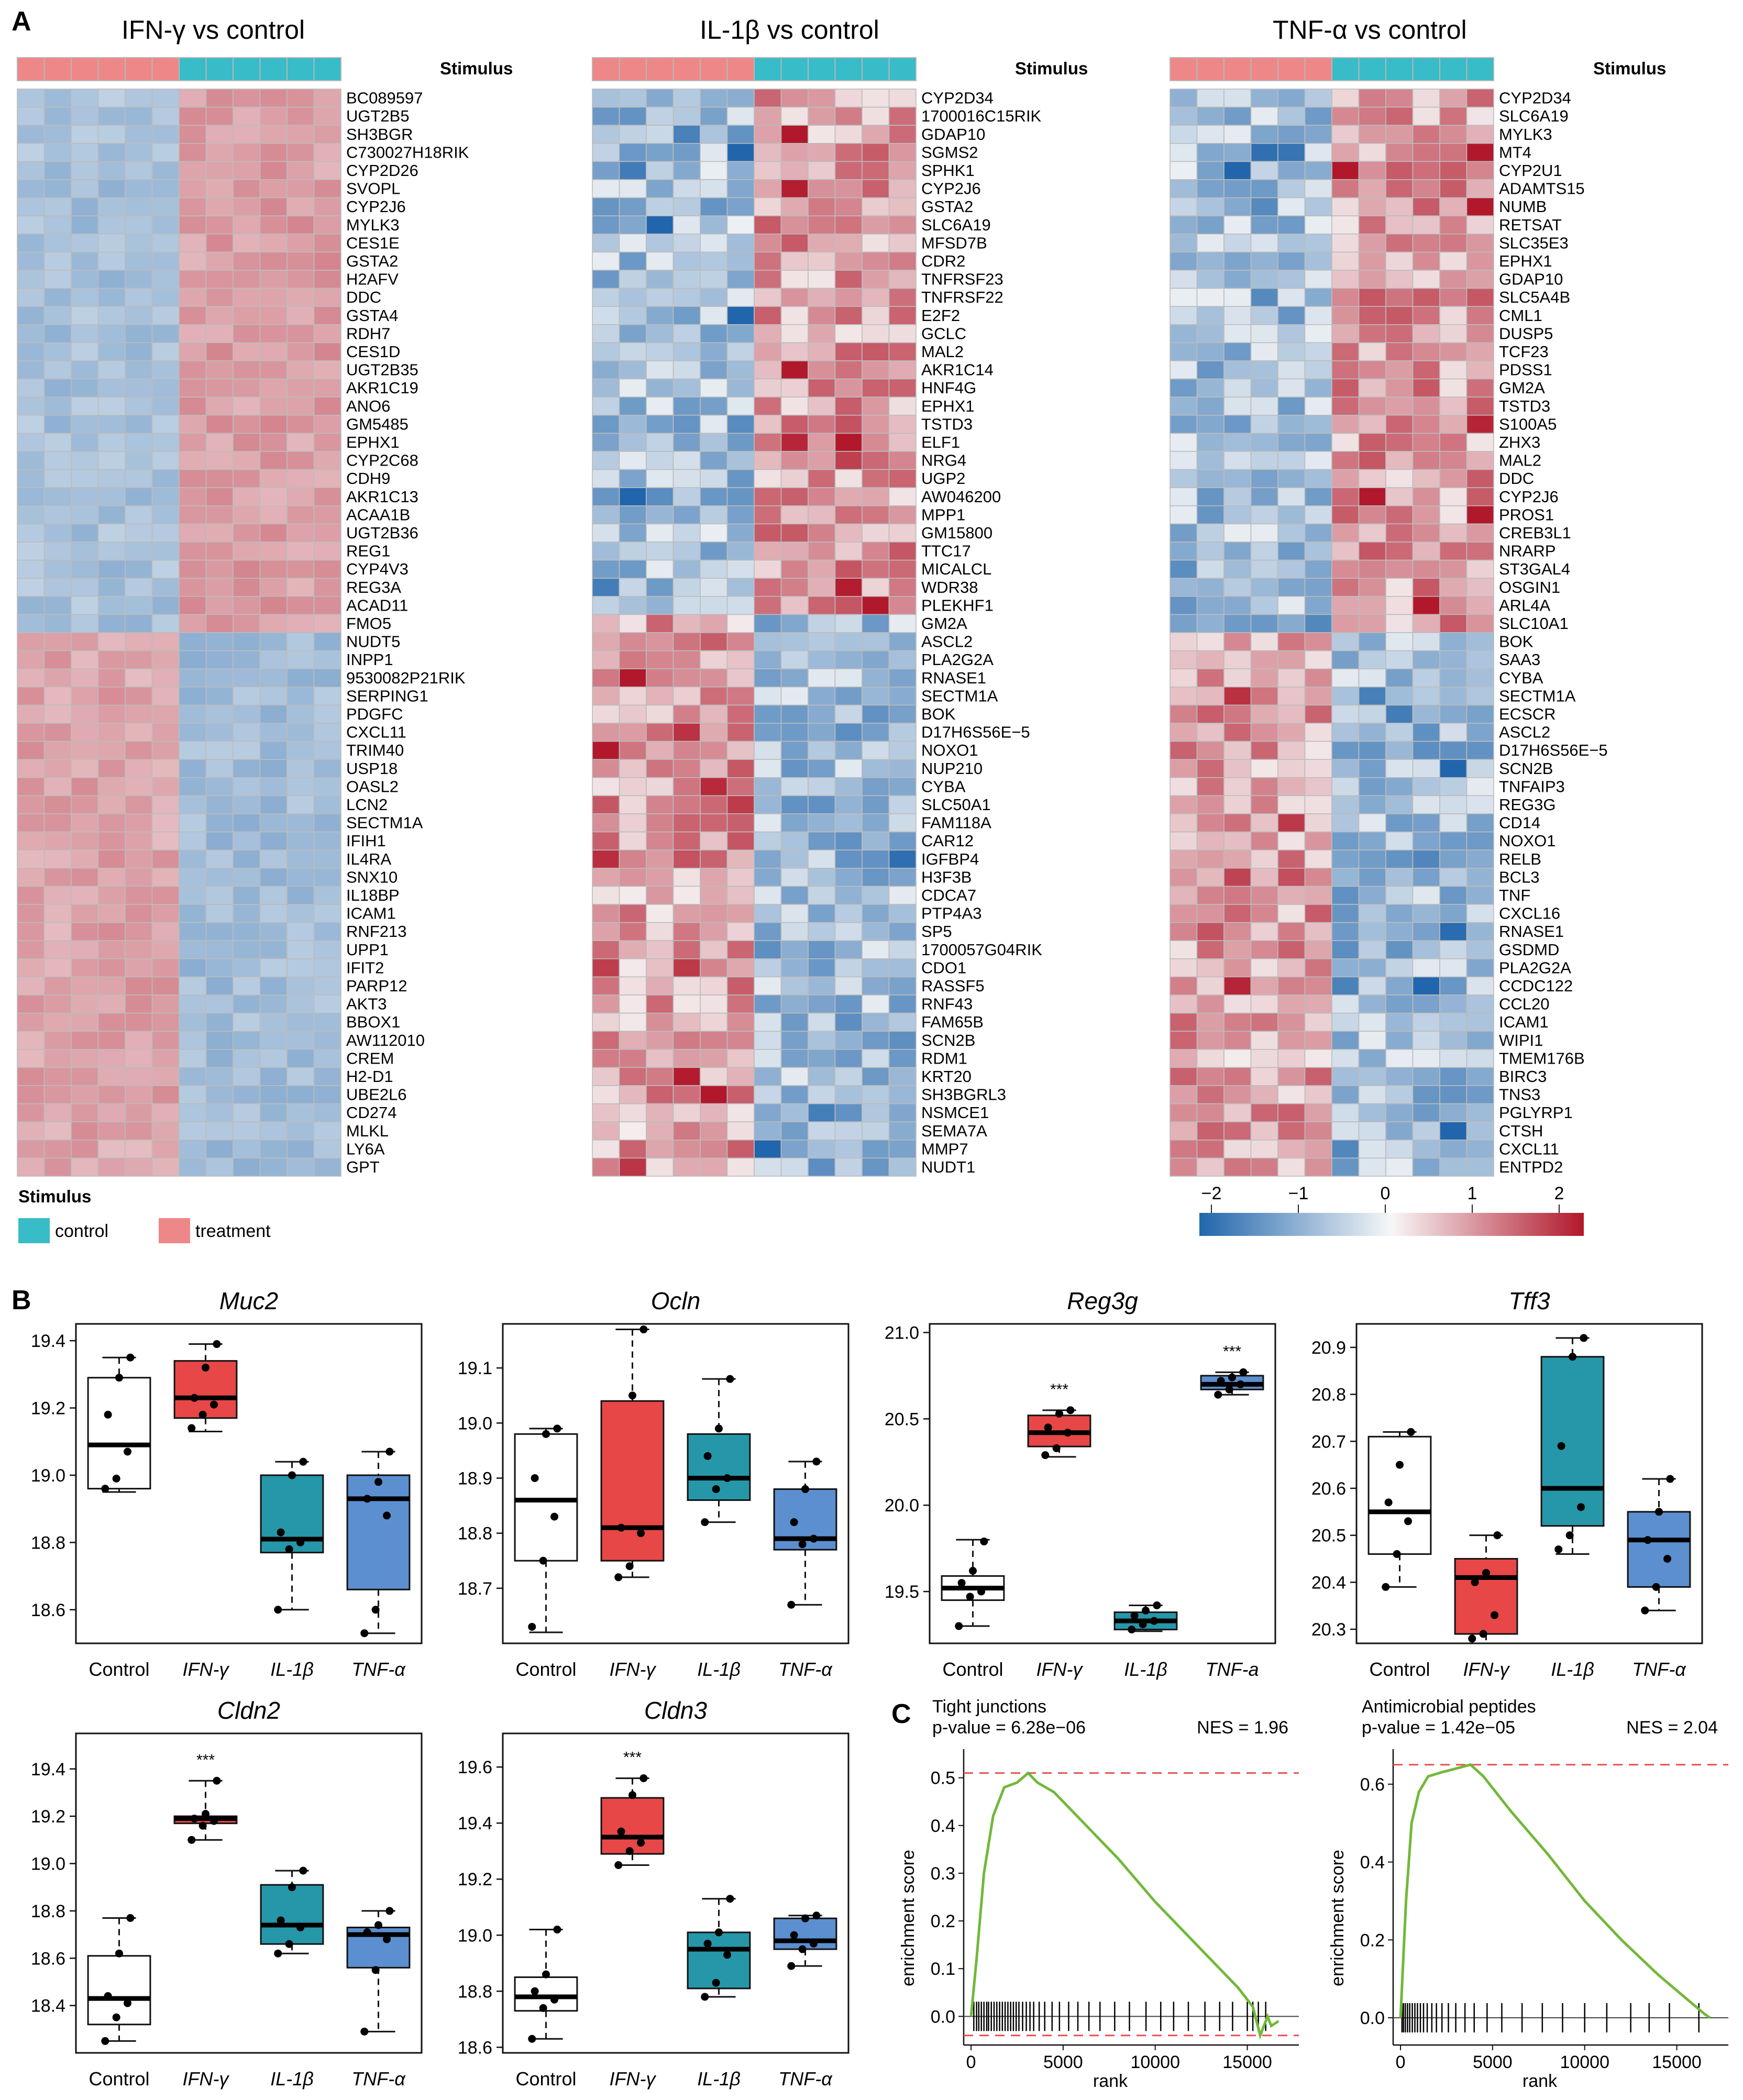  What do you see at coordinates (943, 1969) in the screenshot?
I see `y-tick-label: 0.1` at bounding box center [943, 1969].